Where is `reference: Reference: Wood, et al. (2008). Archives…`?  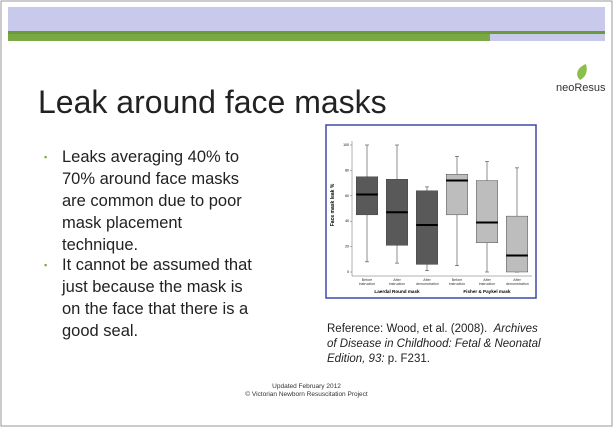 reference: Reference: Wood, et al. (2008). Archives… is located at coordinates (437, 344).